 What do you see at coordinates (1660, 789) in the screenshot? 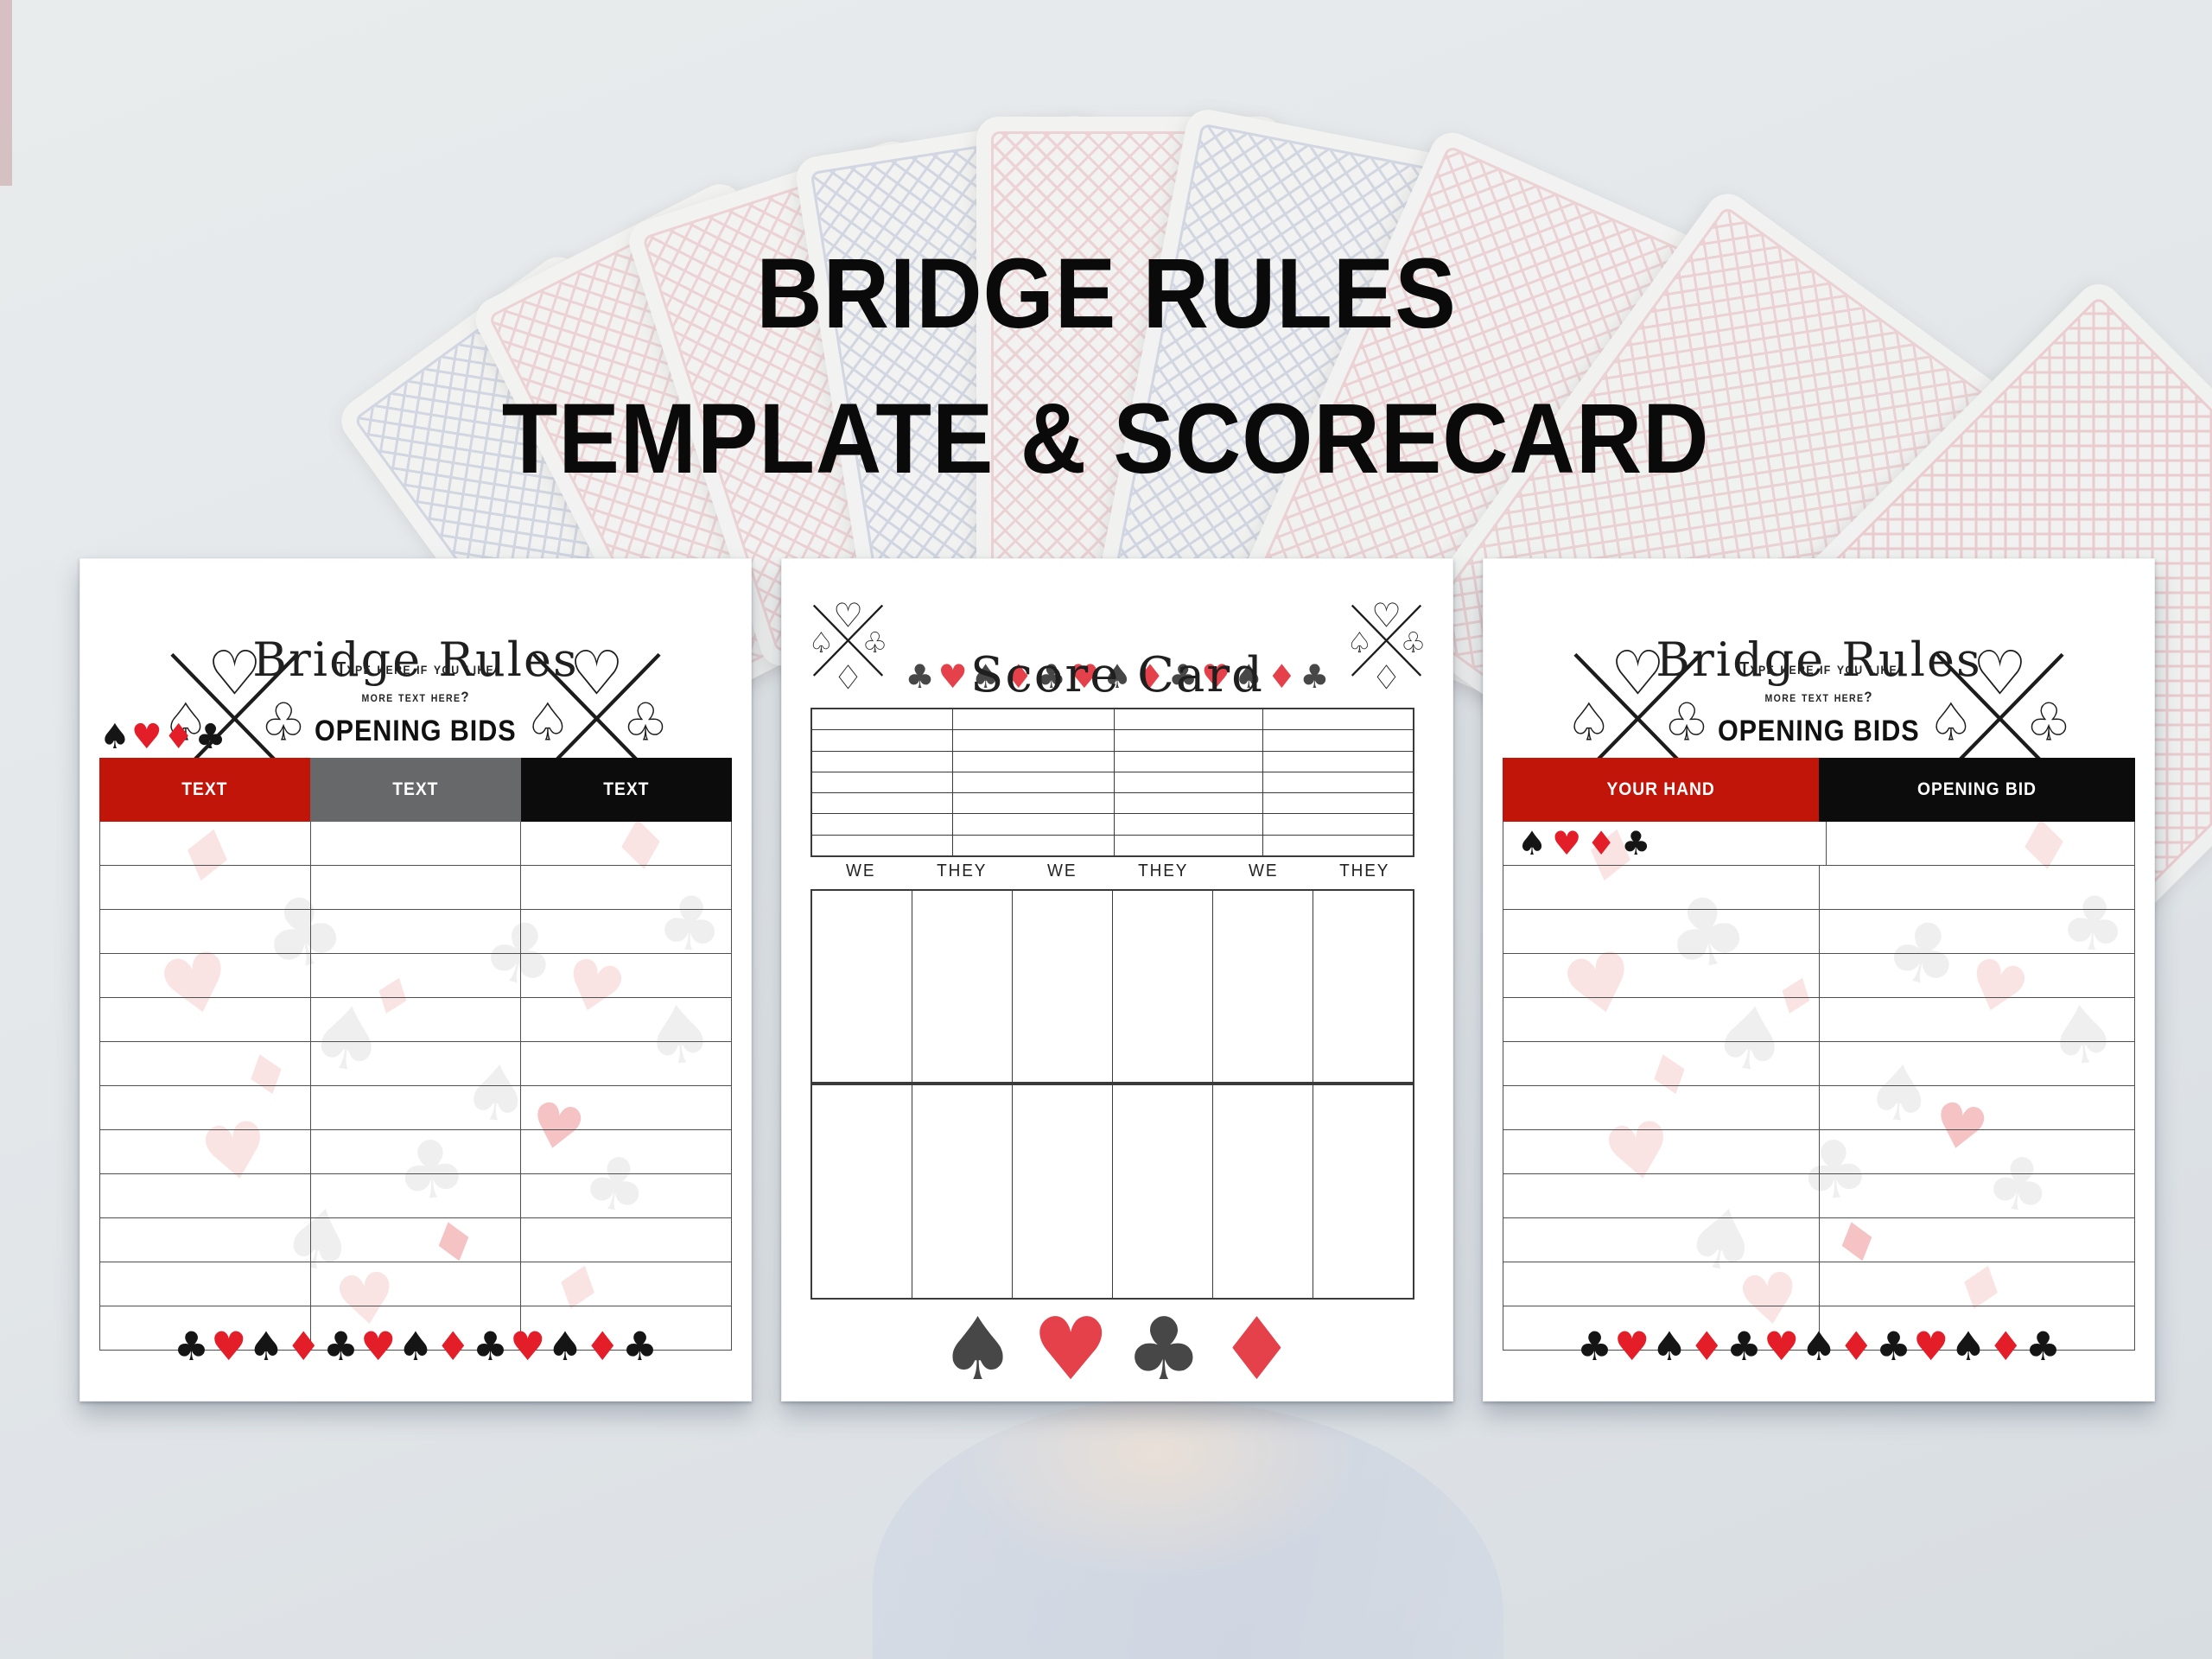
I see `column-header-label: YOUR HAND` at bounding box center [1660, 789].